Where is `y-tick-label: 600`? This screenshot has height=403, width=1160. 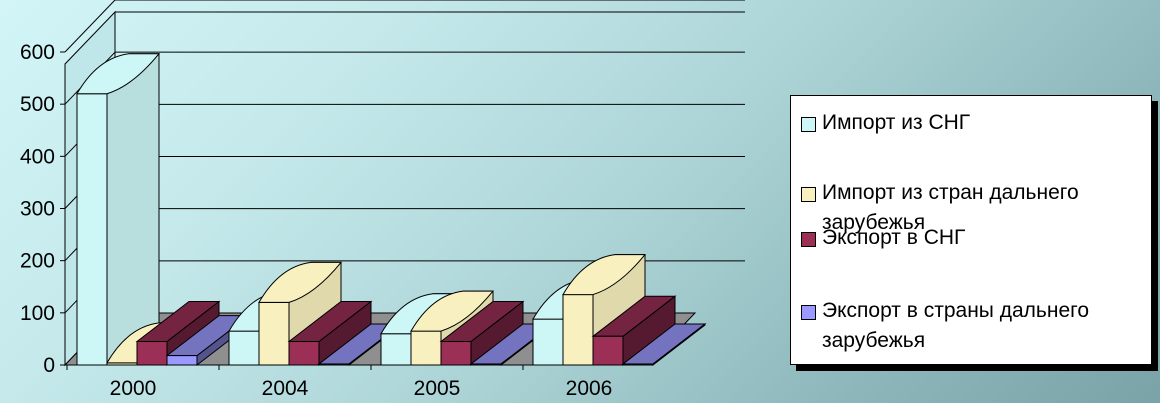 y-tick-label: 600 is located at coordinates (37, 52).